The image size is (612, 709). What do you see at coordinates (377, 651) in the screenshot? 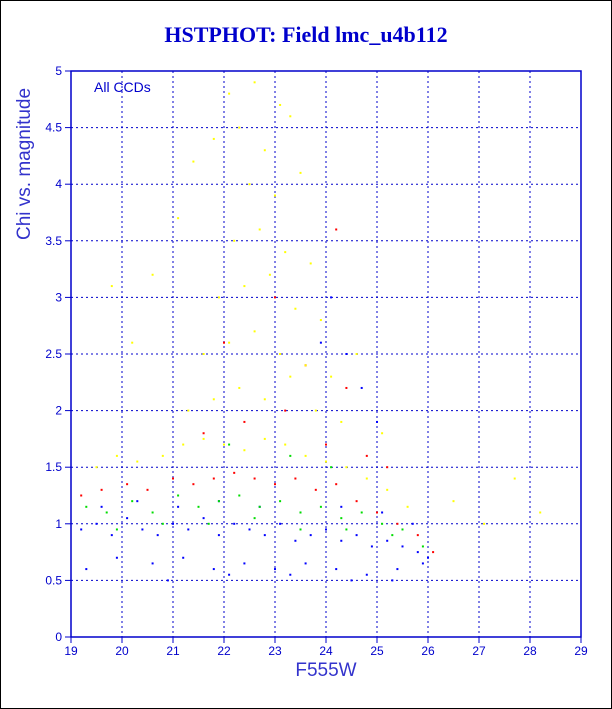
I see `x-tick-label: 25` at bounding box center [377, 651].